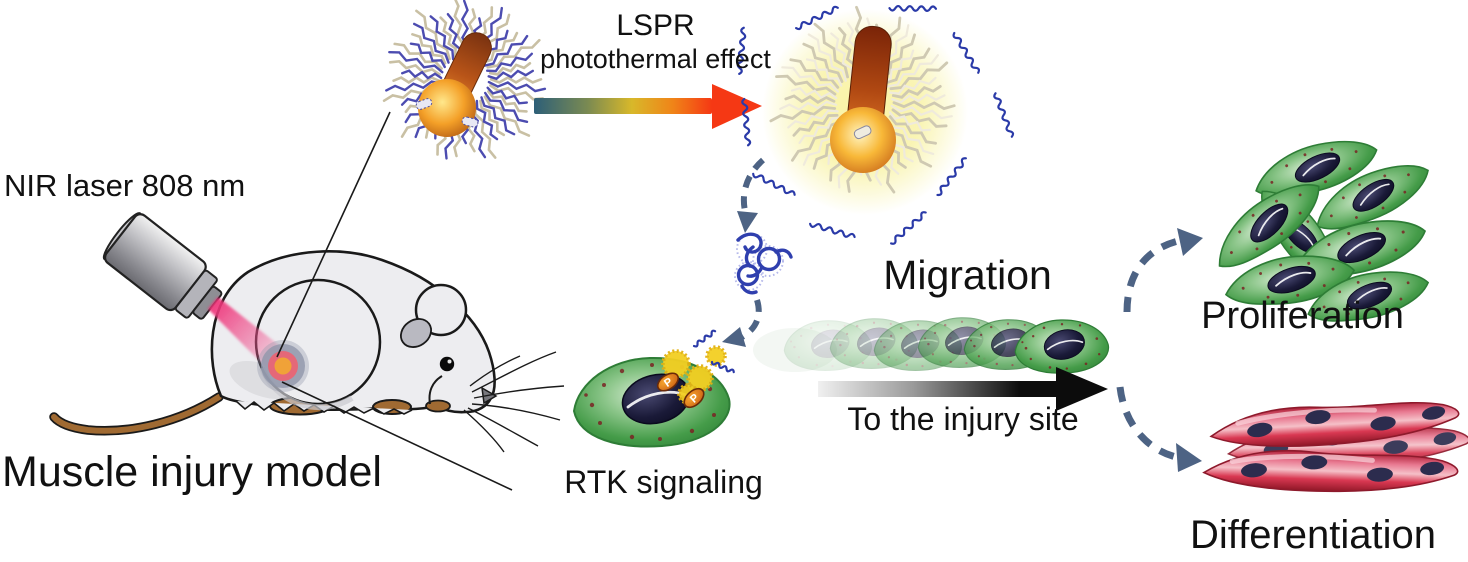 The width and height of the screenshot is (1468, 562). Describe the element at coordinates (653, 388) in the screenshot. I see `rtk-cell-illustration: P P` at that location.